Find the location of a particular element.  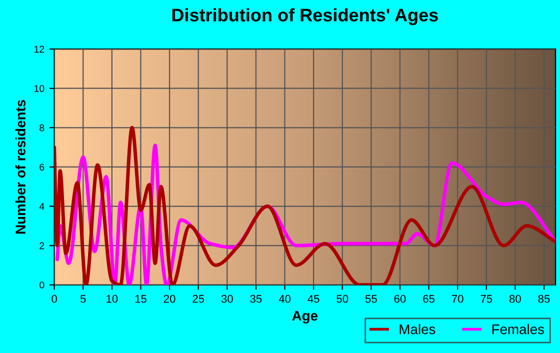

x-tick-label: 85 is located at coordinates (544, 298).